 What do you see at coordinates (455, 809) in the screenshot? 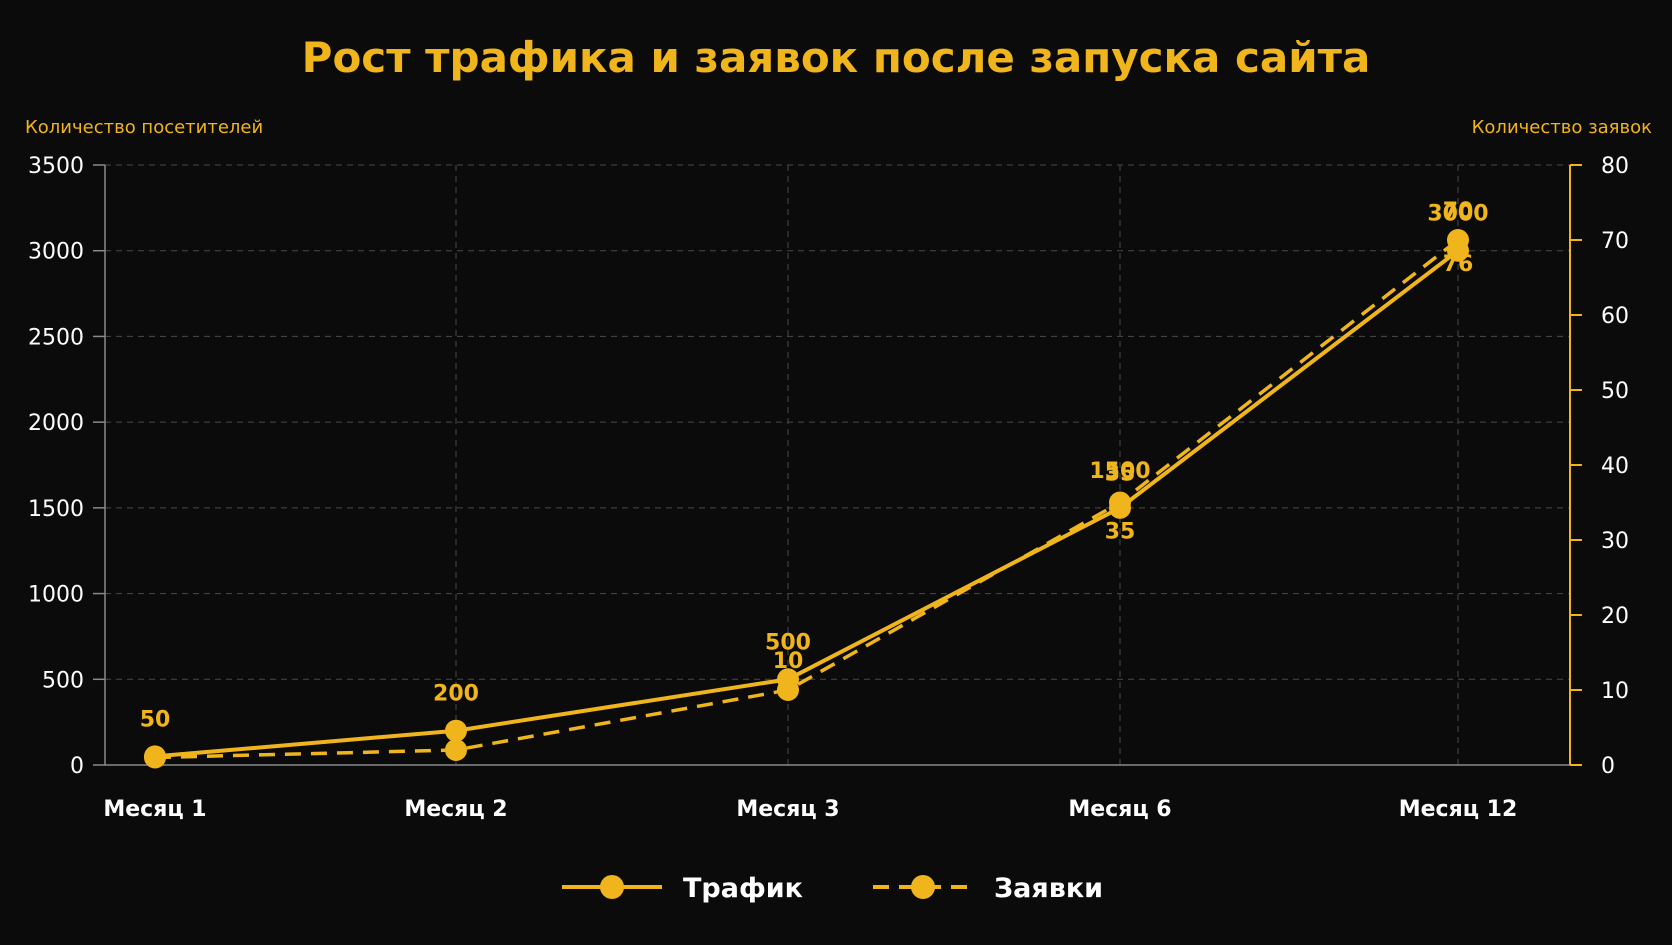
I see `x-tick-label: Месяц 2` at bounding box center [455, 809].